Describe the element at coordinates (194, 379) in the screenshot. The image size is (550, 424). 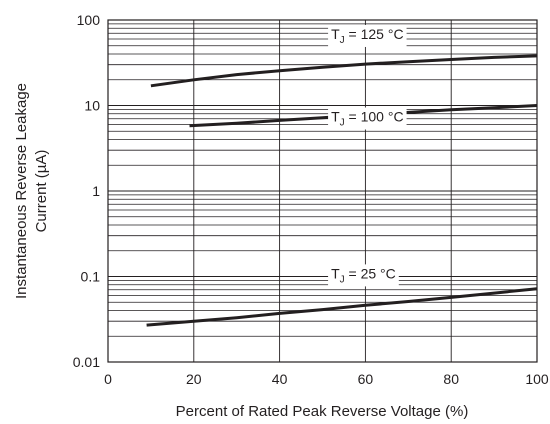
I see `x-tick-label: 20` at that location.